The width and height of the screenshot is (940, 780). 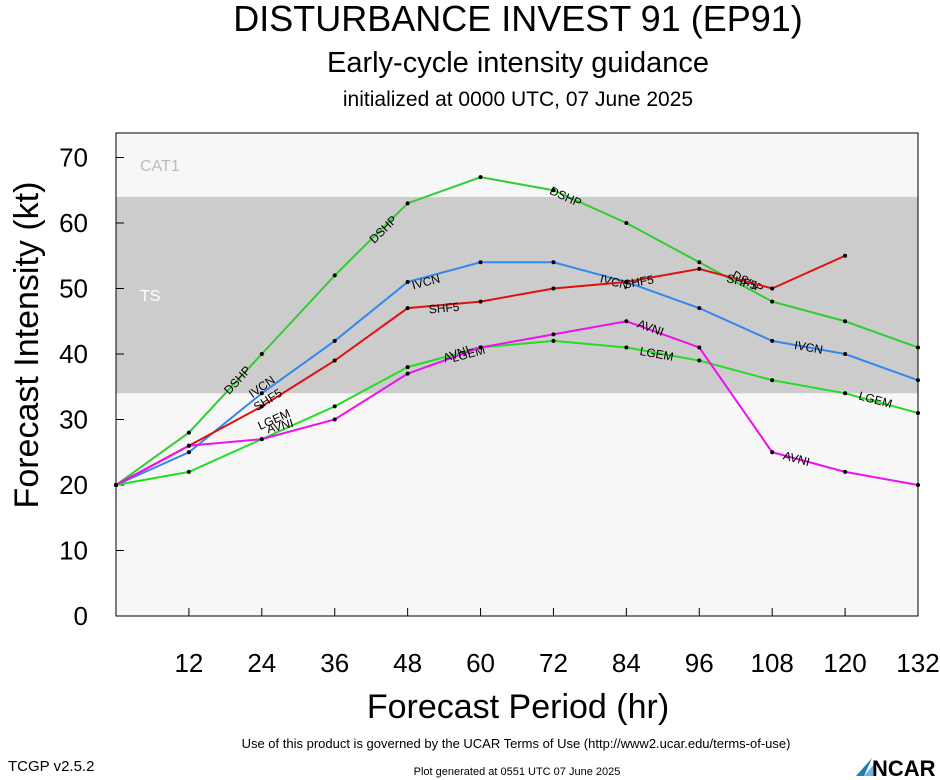 What do you see at coordinates (51, 766) in the screenshot?
I see `version-label: TCGP v2.5.2` at bounding box center [51, 766].